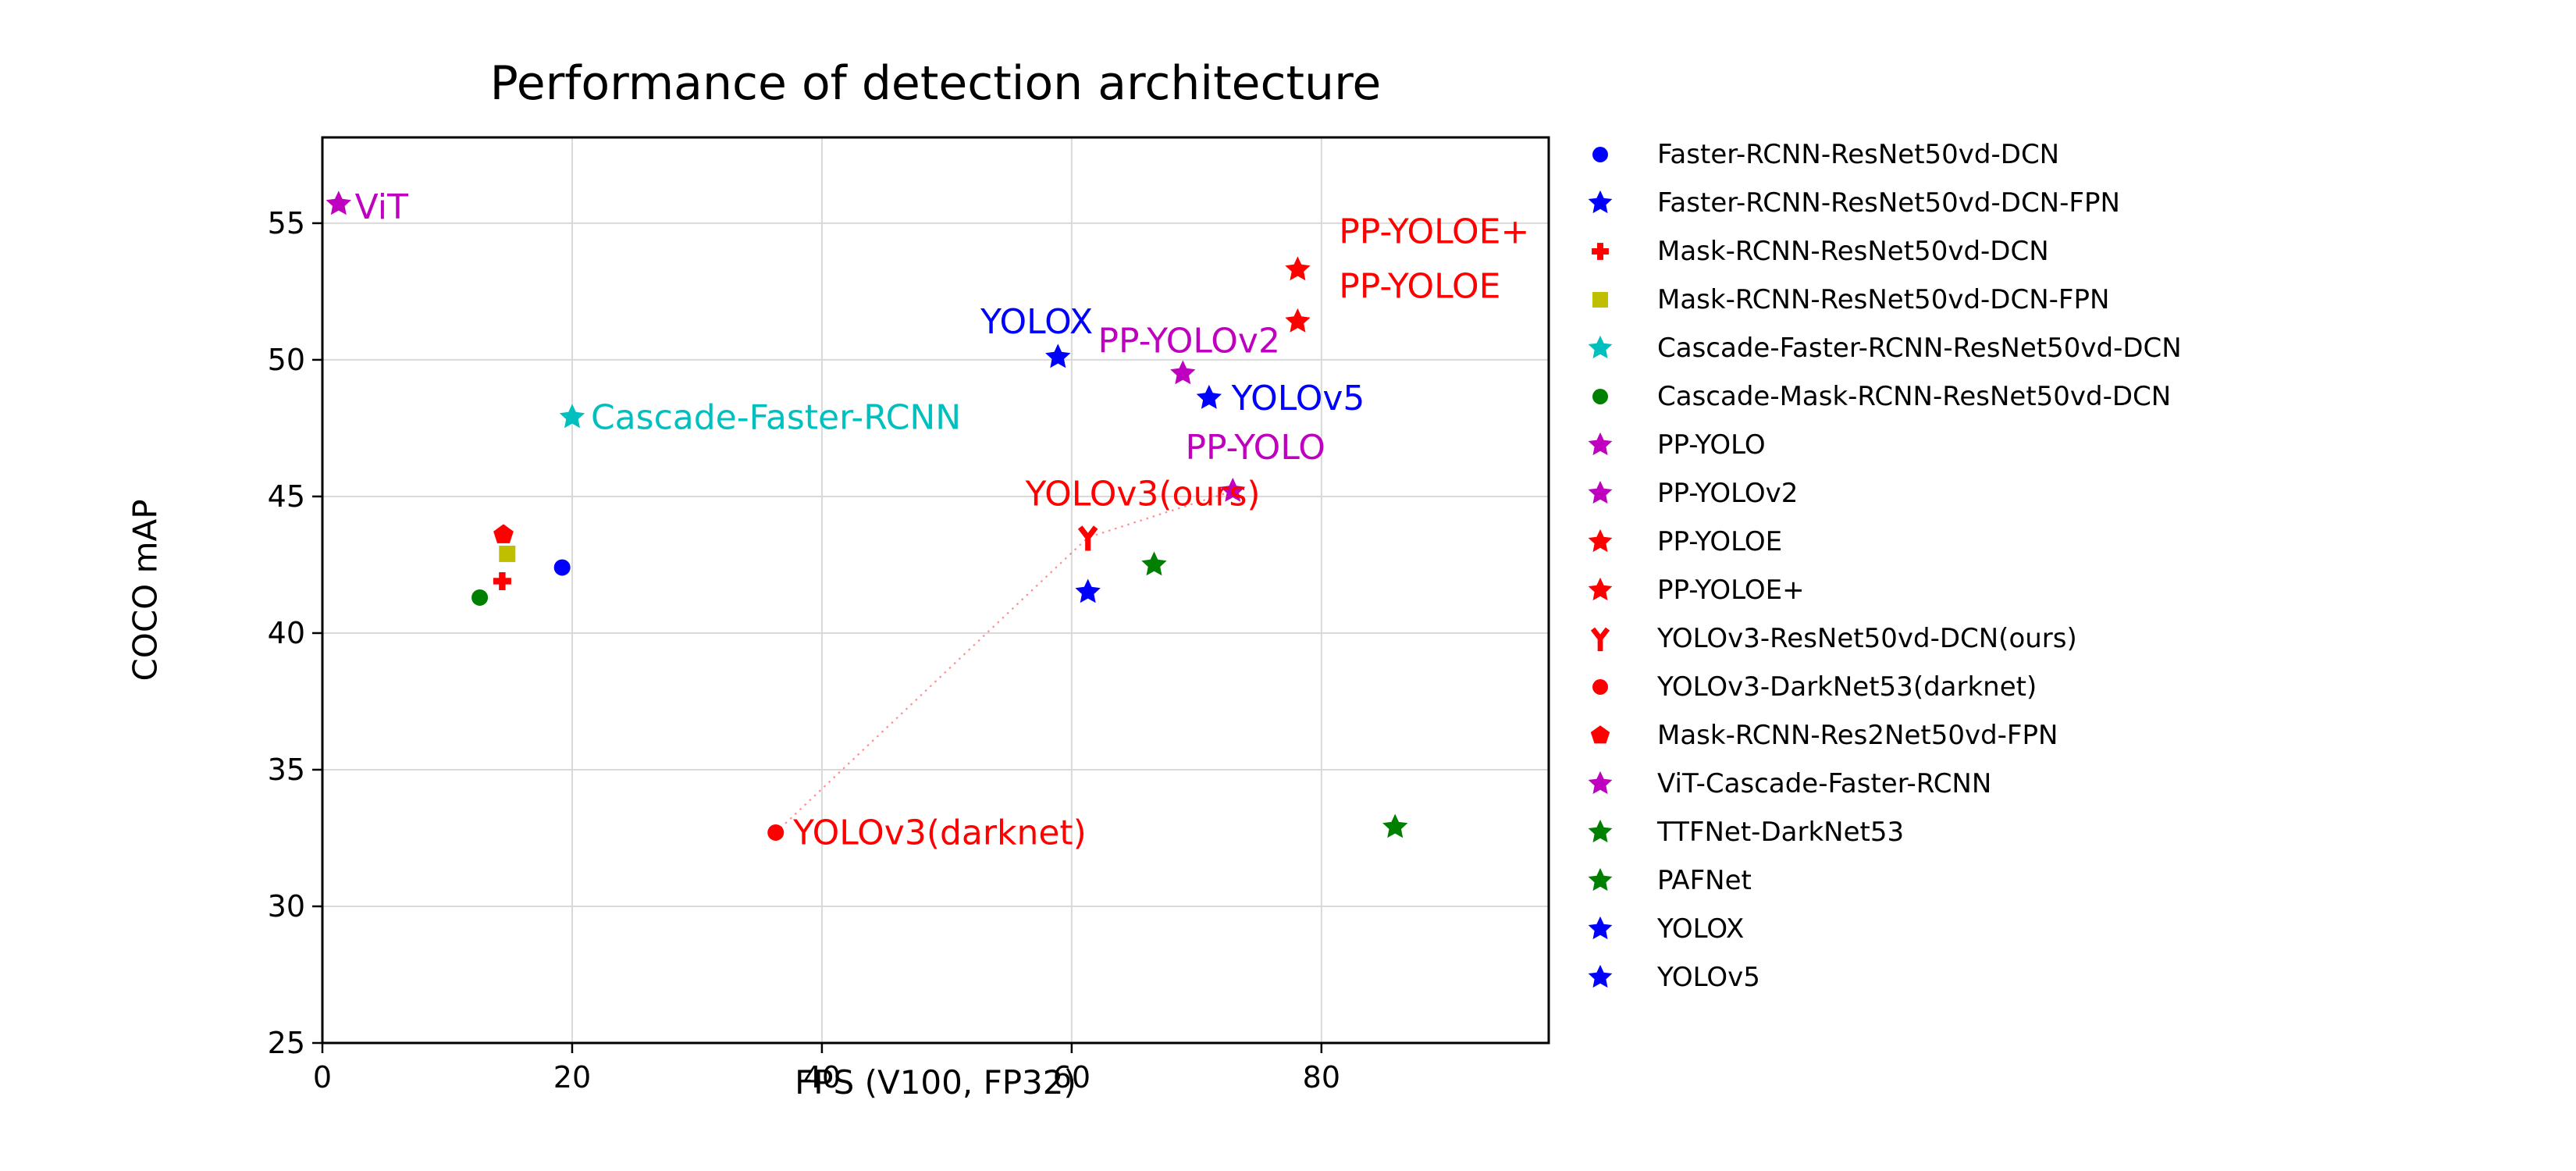 The width and height of the screenshot is (2576, 1171). I want to click on annotation-YOLOv3(ours): YOLOv3(ours), so click(1143, 494).